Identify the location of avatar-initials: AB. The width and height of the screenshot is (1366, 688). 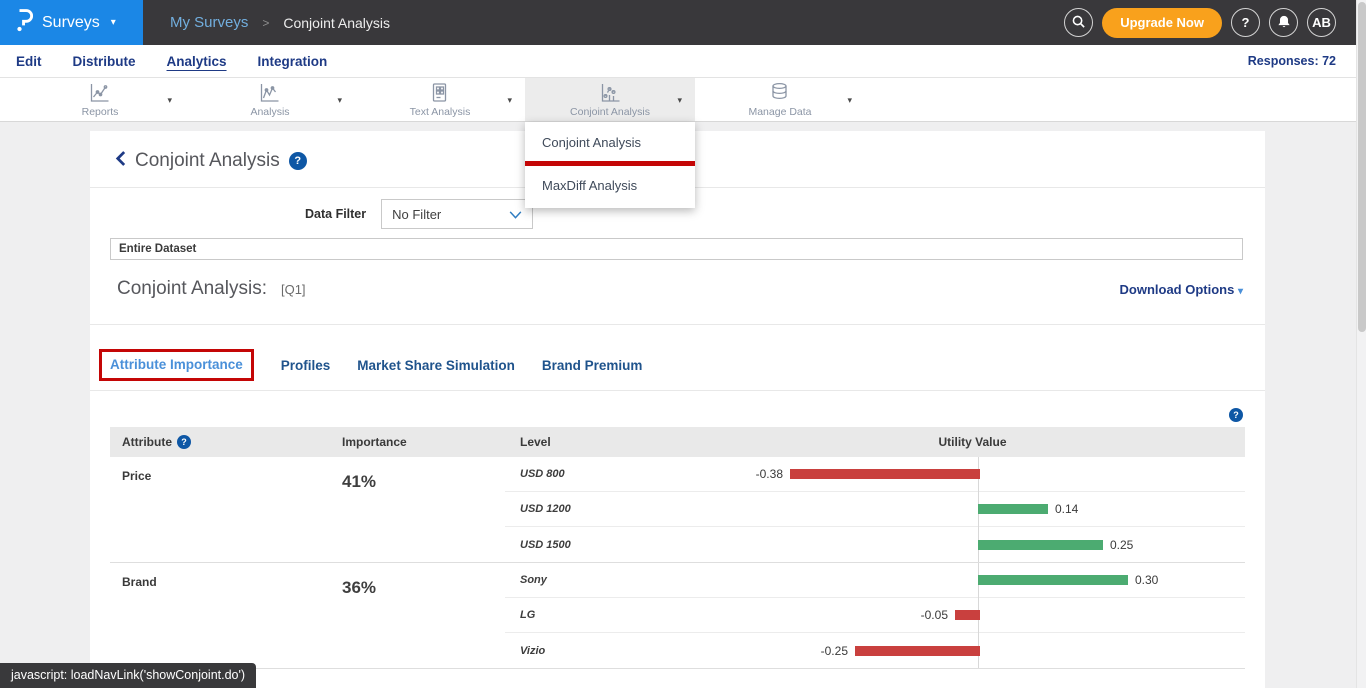
(1321, 22).